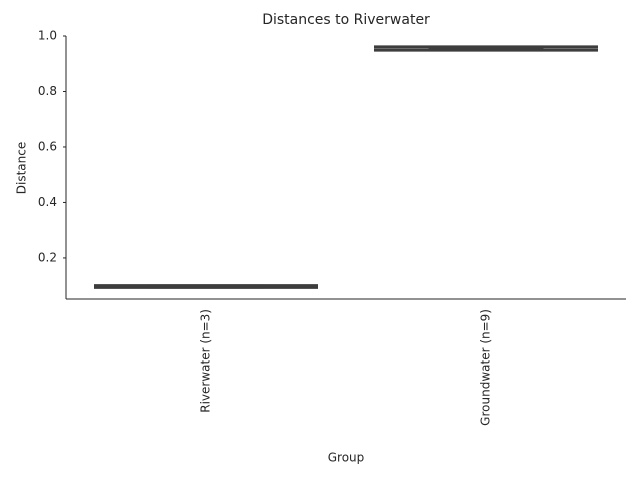 This screenshot has height=480, width=640. I want to click on y-tick-label: 0.8, so click(47, 91).